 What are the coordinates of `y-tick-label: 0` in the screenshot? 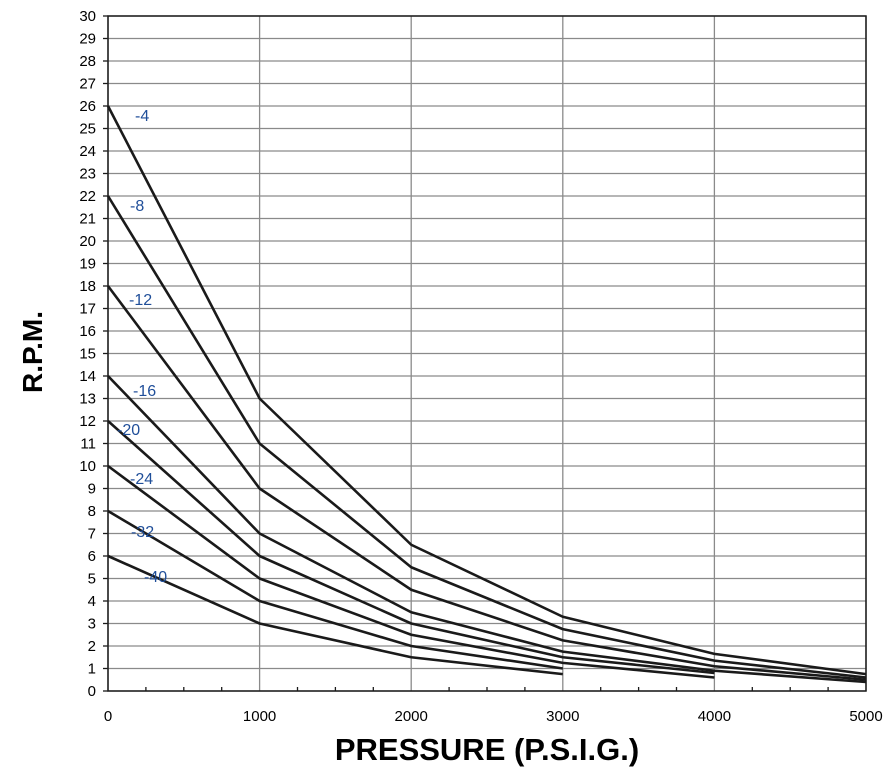 It's located at (92, 691).